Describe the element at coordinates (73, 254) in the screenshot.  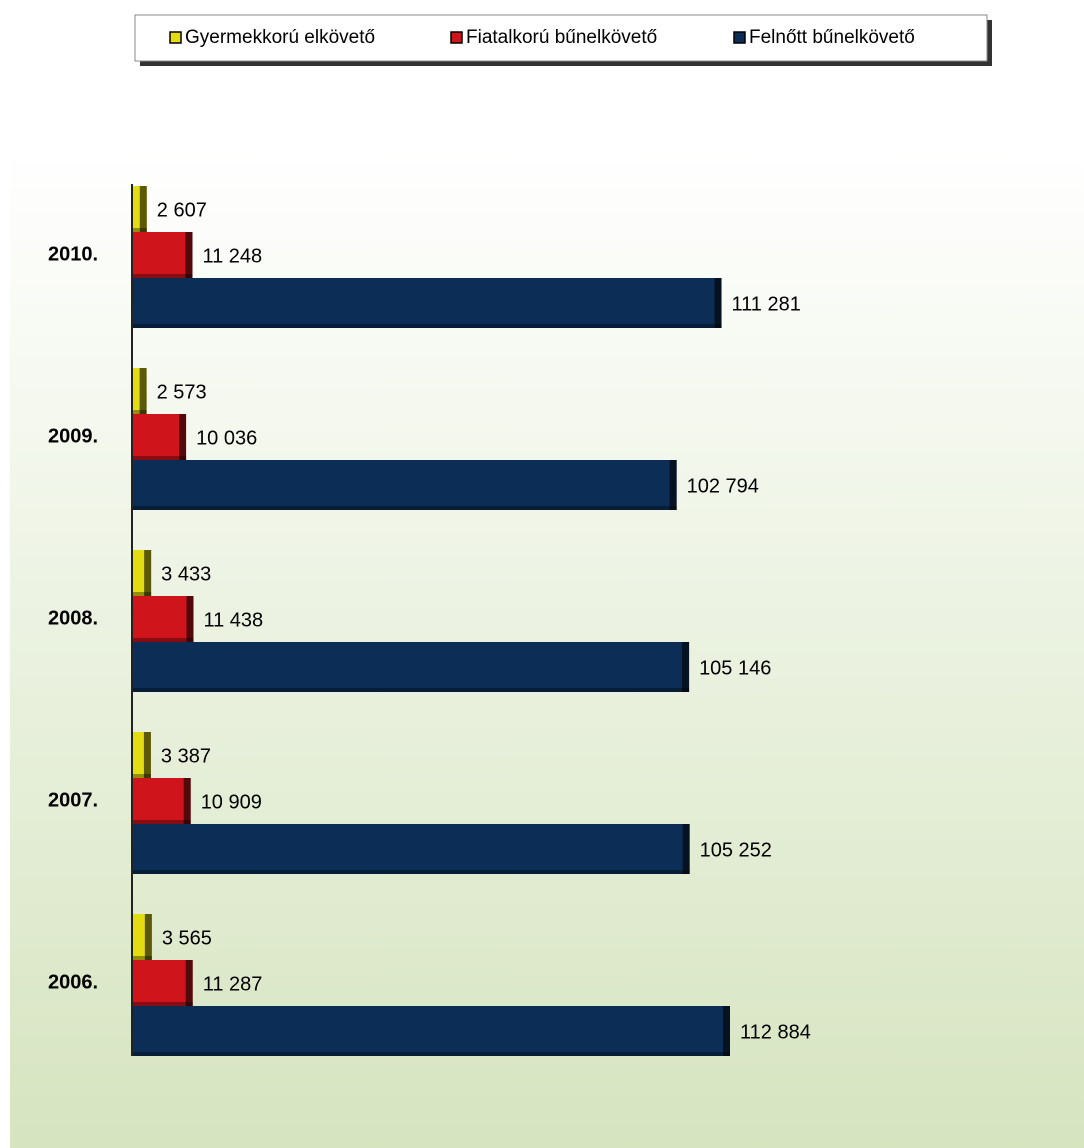
I see `category-label: 2010.` at that location.